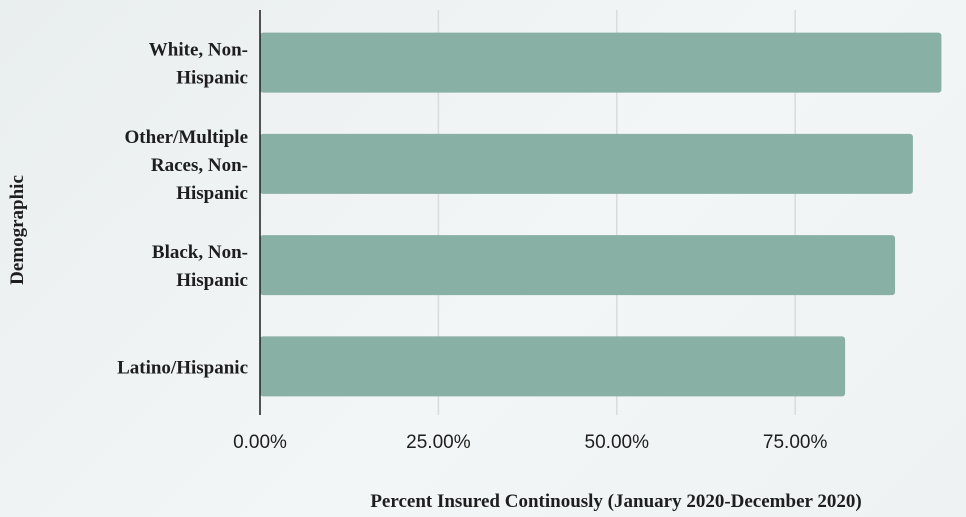 This screenshot has height=517, width=966. Describe the element at coordinates (17, 230) in the screenshot. I see `y-axis-title: Demographic` at that location.